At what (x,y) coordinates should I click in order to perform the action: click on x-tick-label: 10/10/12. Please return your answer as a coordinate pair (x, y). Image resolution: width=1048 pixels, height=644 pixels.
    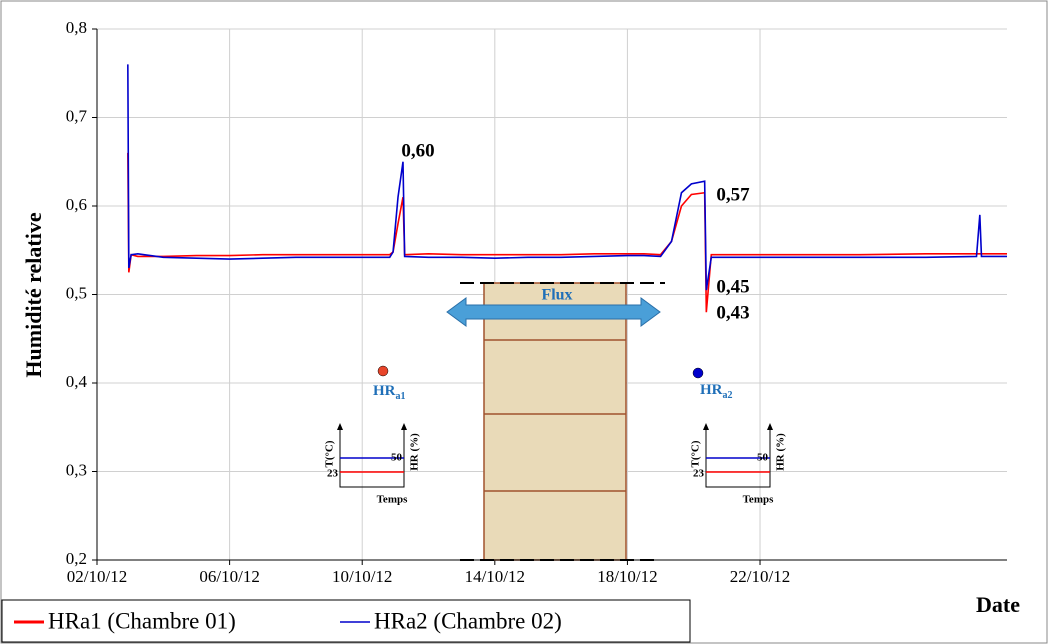
    Looking at the image, I should click on (362, 576).